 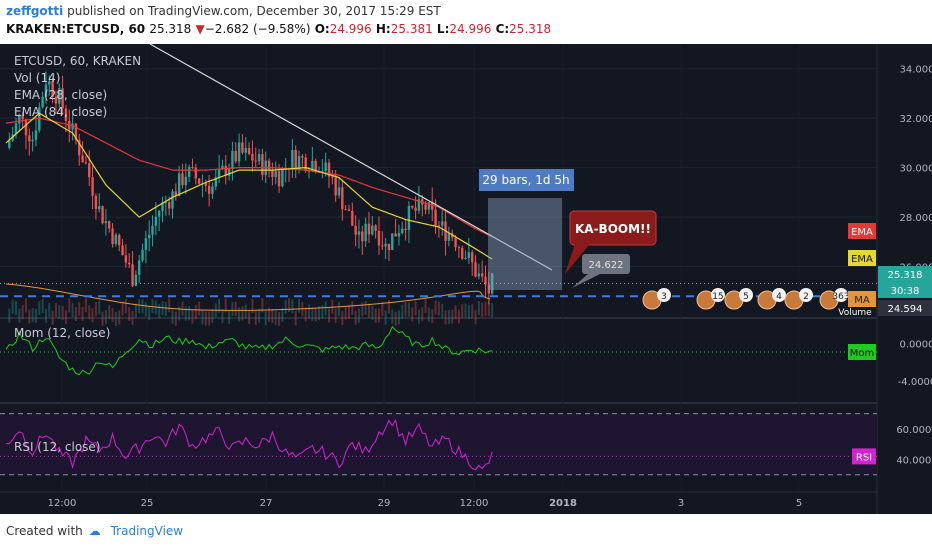 What do you see at coordinates (249, 186) in the screenshot?
I see `ema-28-line` at bounding box center [249, 186].